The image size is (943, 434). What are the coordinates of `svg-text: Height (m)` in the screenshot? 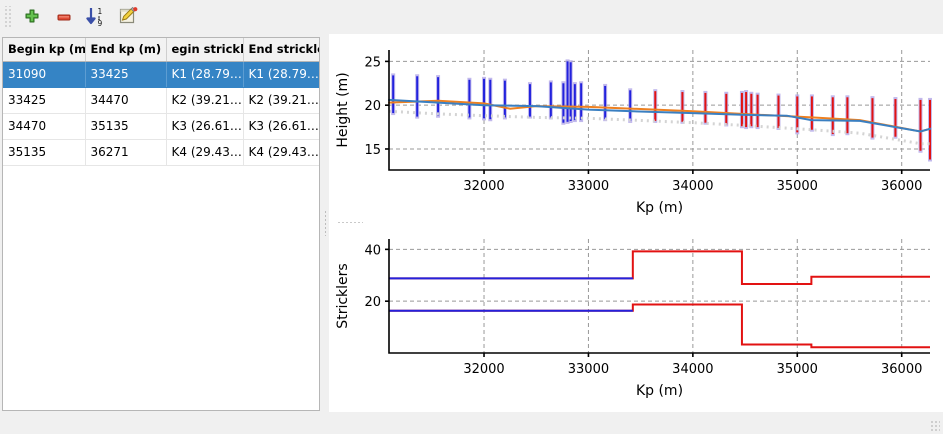 It's located at (343, 109).